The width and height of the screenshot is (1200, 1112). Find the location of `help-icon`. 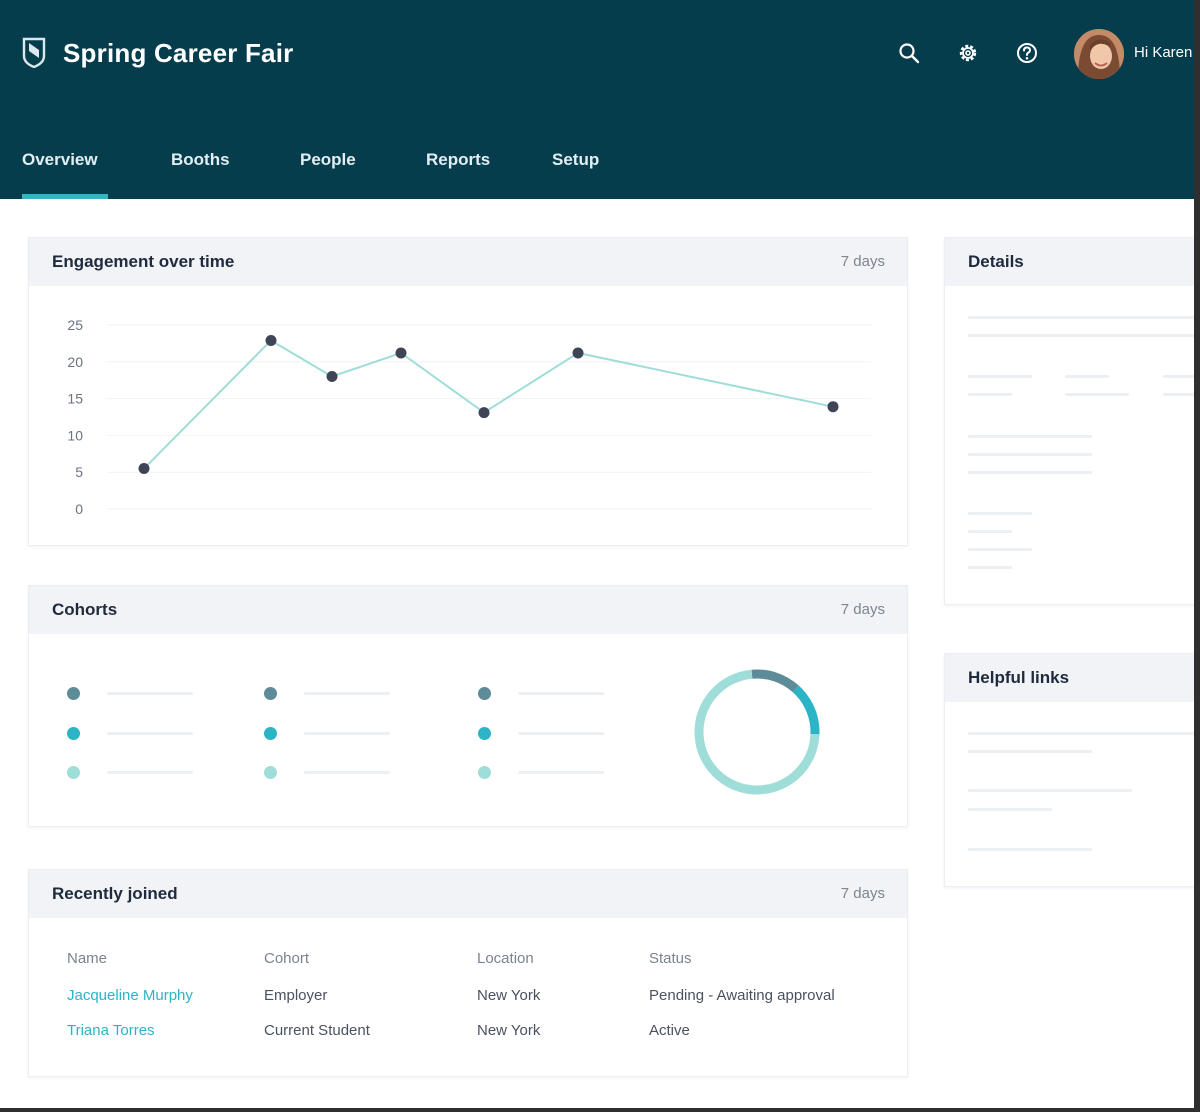

help-icon is located at coordinates (1027, 53).